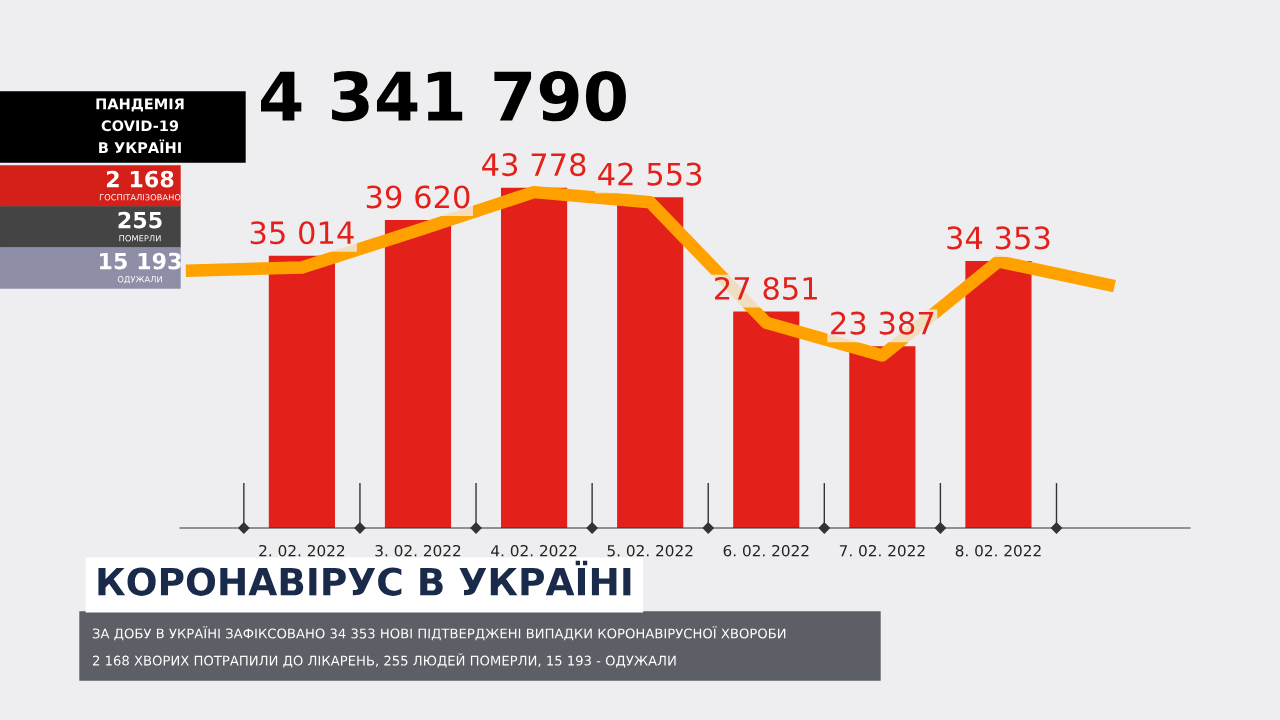 The height and width of the screenshot is (720, 1280). What do you see at coordinates (766, 550) in the screenshot?
I see `x-tick-label: 6. 02. 2022` at bounding box center [766, 550].